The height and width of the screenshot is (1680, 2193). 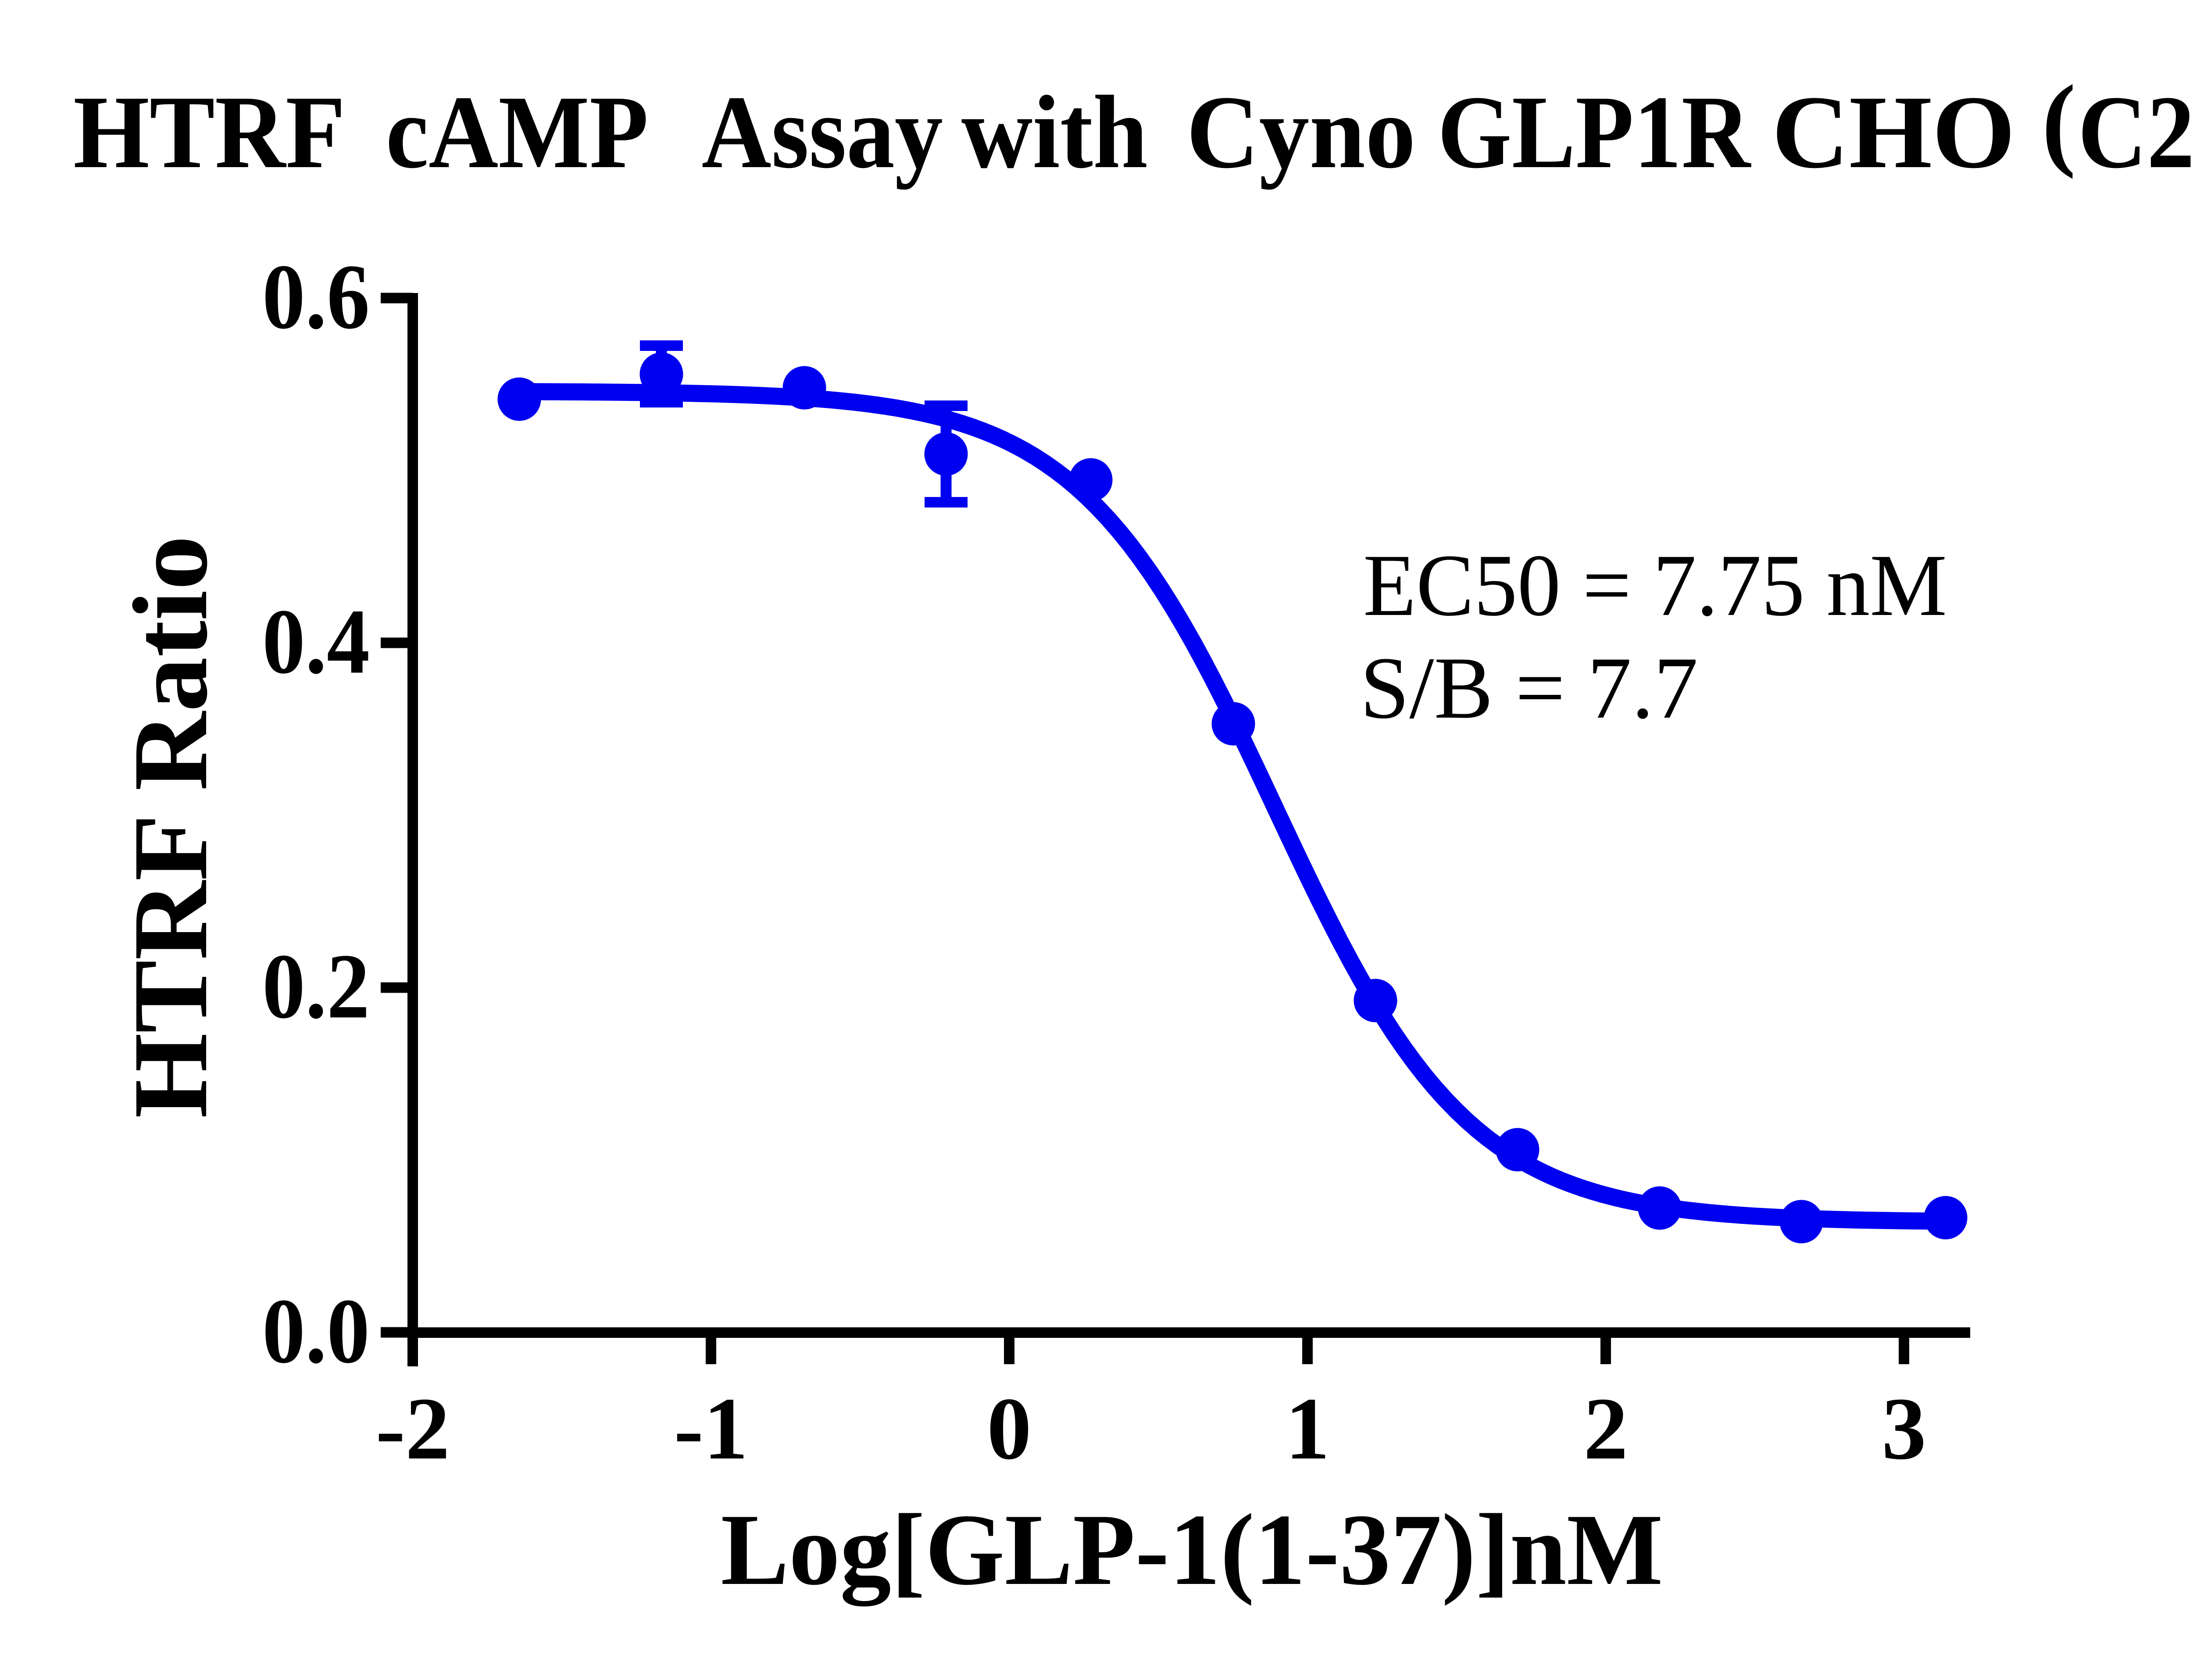 What do you see at coordinates (316, 297) in the screenshot?
I see `svg-text: 0.6` at bounding box center [316, 297].